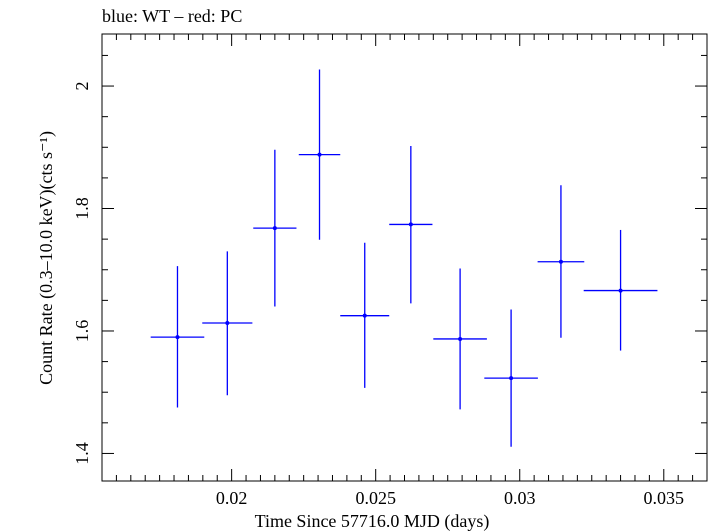 The width and height of the screenshot is (709, 532). What do you see at coordinates (372, 521) in the screenshot?
I see `x-axis-label: Time Since 57716.0 MJD (days)` at bounding box center [372, 521].